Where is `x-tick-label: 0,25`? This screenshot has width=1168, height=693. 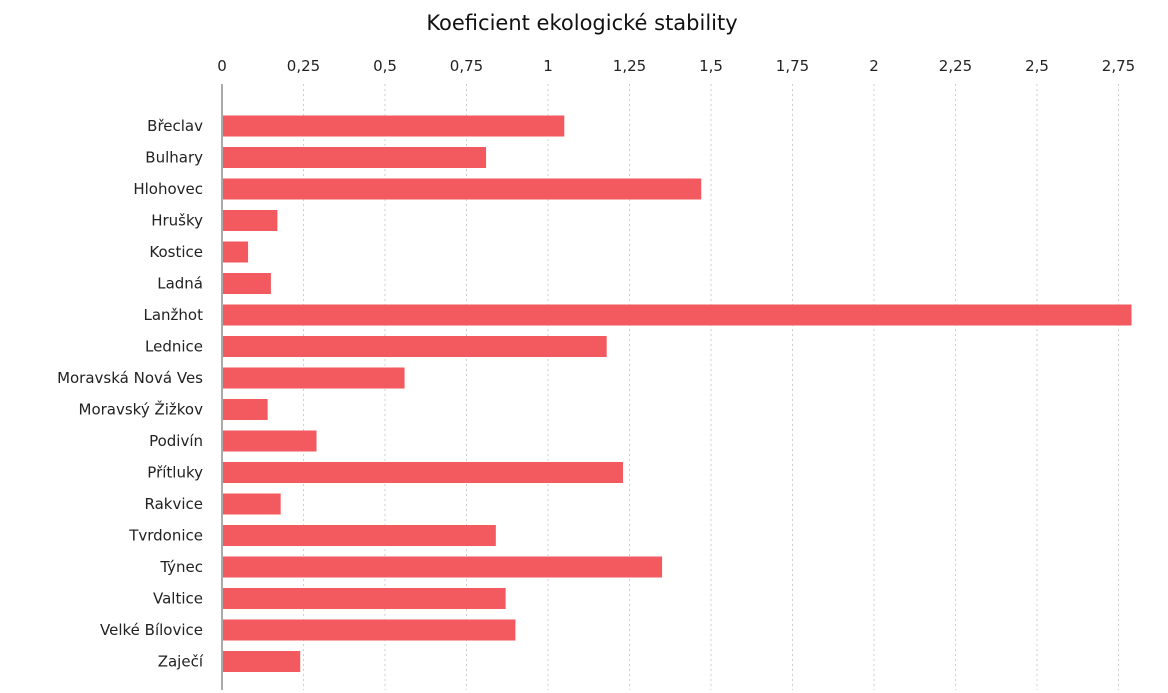 x-tick-label: 0,25 is located at coordinates (303, 66).